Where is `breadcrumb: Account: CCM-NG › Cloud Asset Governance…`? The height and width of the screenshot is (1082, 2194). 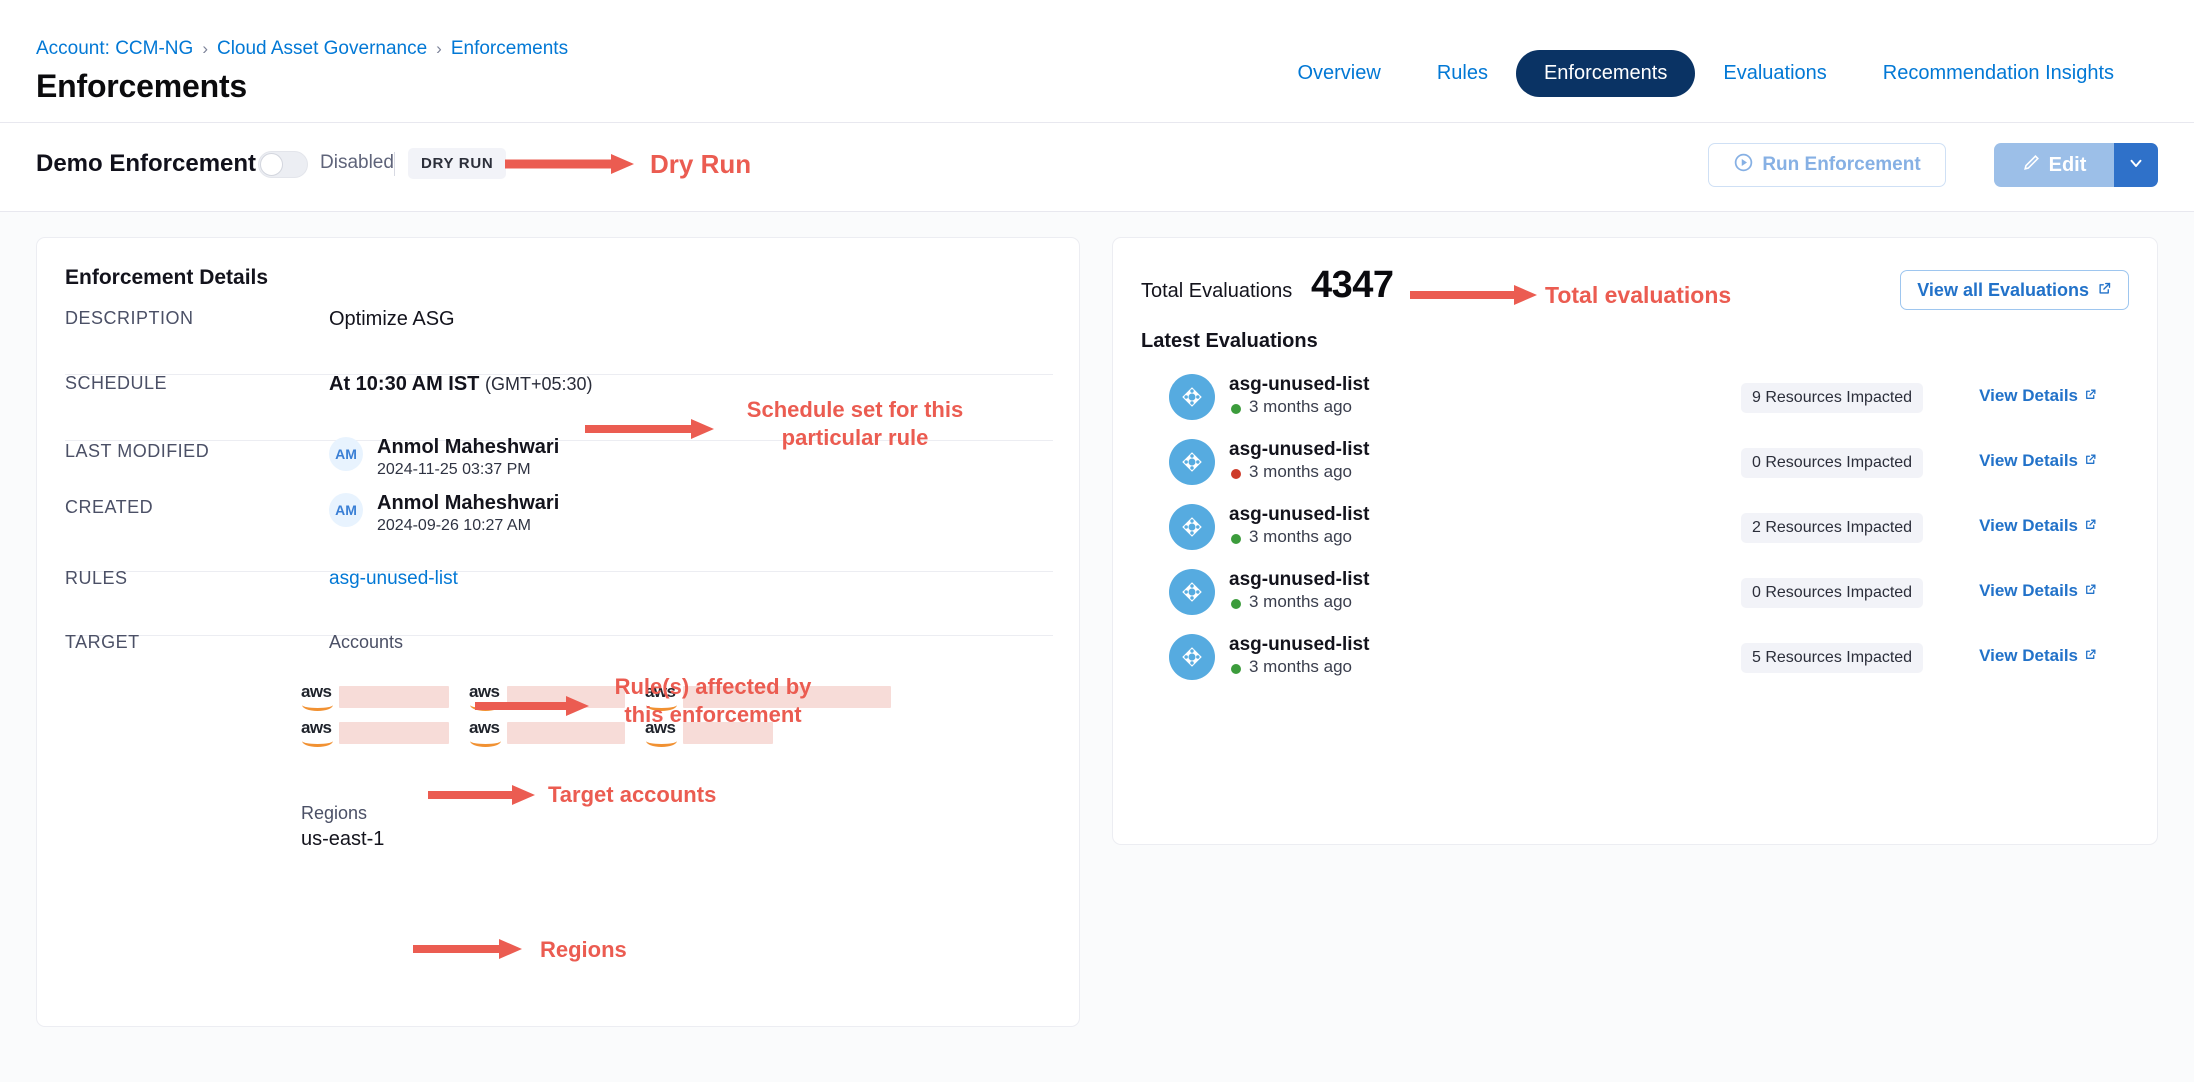 breadcrumb: Account: CCM-NG › Cloud Asset Governance… is located at coordinates (302, 49).